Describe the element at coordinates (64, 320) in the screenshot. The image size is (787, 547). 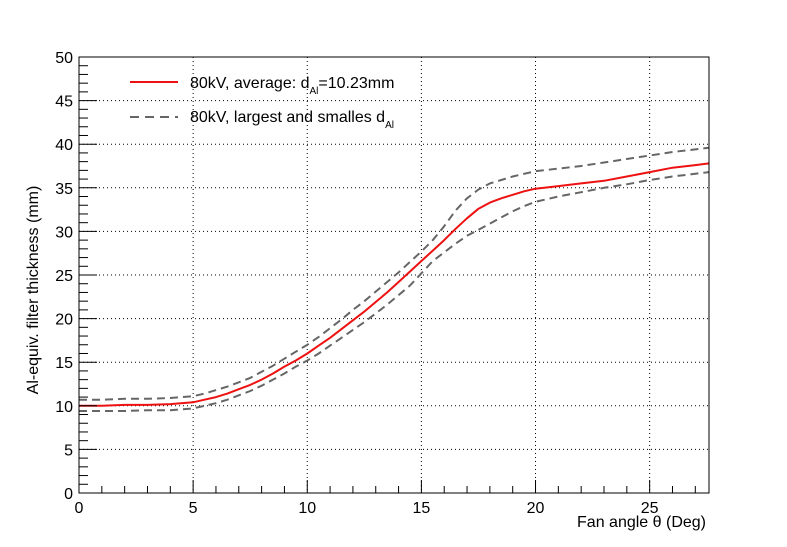
I see `y-tick-label: 20` at that location.